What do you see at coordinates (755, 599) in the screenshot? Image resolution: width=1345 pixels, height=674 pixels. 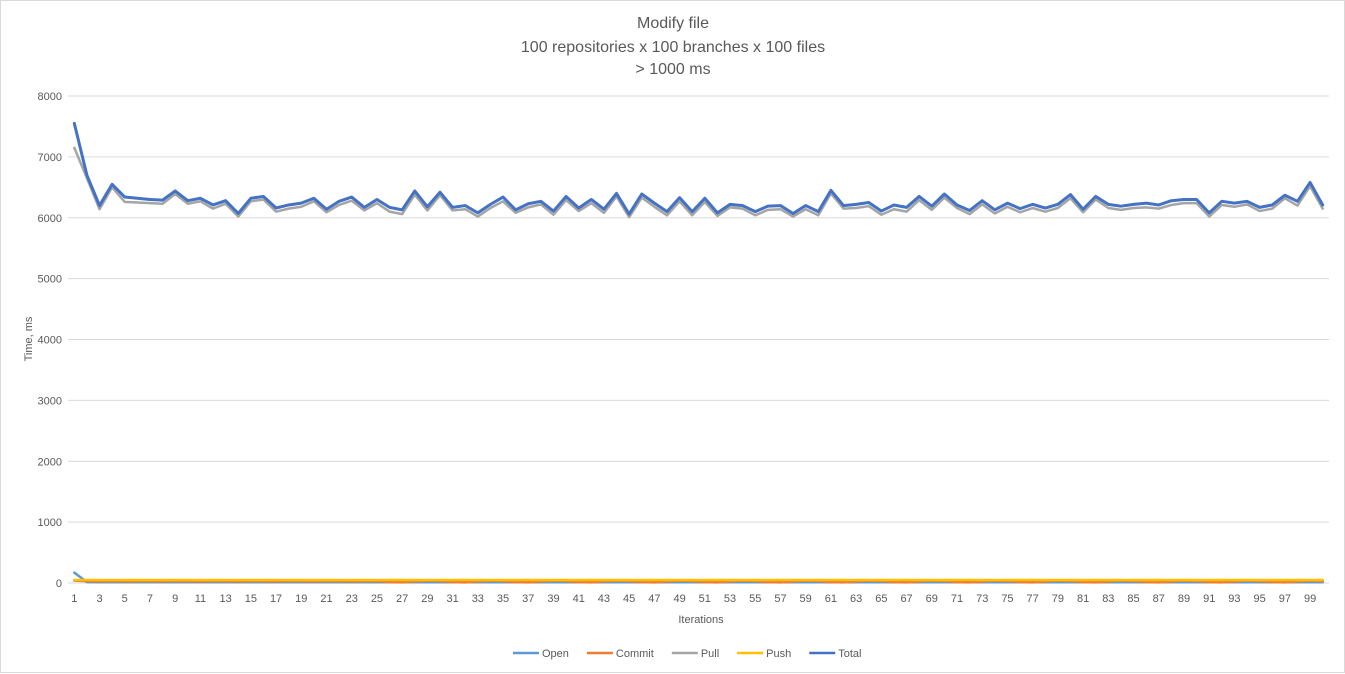 I see `x-tick-label: 55` at bounding box center [755, 599].